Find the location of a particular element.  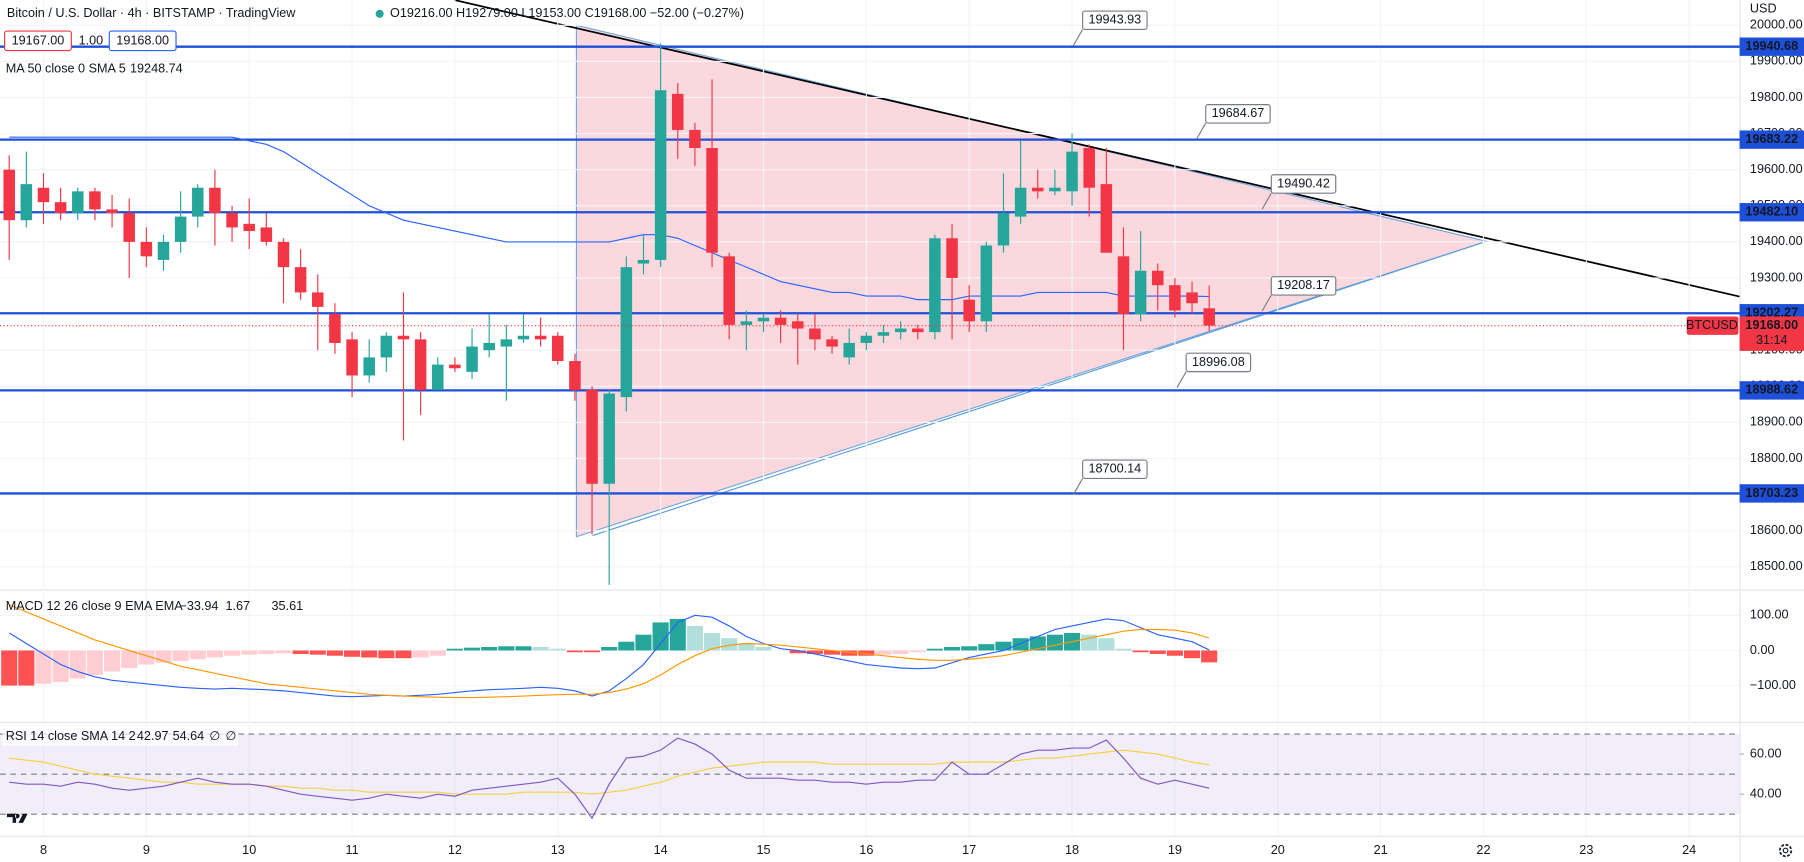

callout-label: 18996.08 is located at coordinates (1218, 362).